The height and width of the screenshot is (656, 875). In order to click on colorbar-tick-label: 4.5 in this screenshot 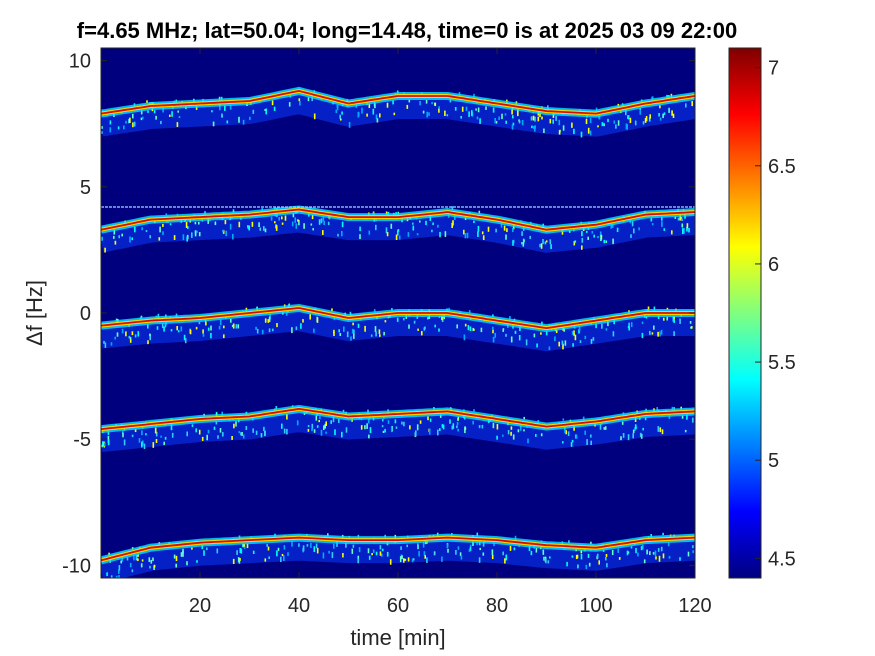, I will do `click(782, 559)`.